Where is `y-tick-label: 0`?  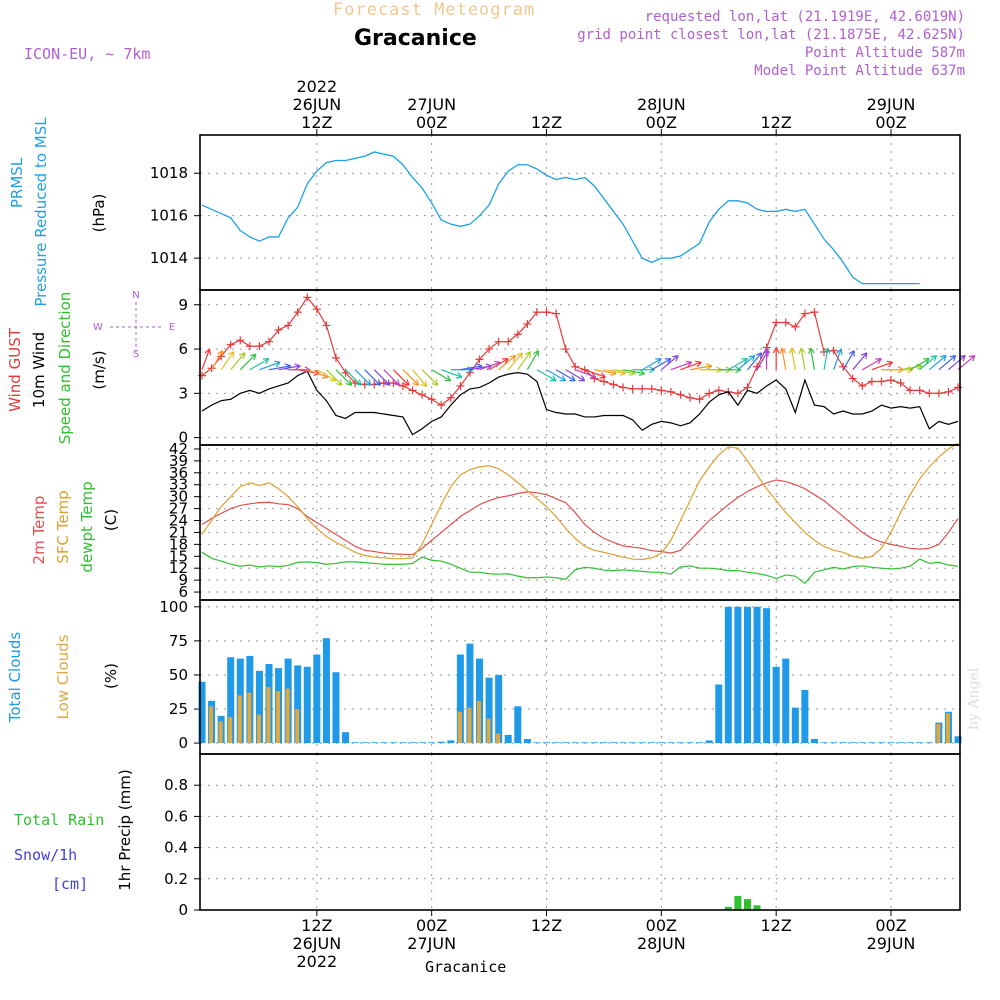 y-tick-label: 0 is located at coordinates (183, 910).